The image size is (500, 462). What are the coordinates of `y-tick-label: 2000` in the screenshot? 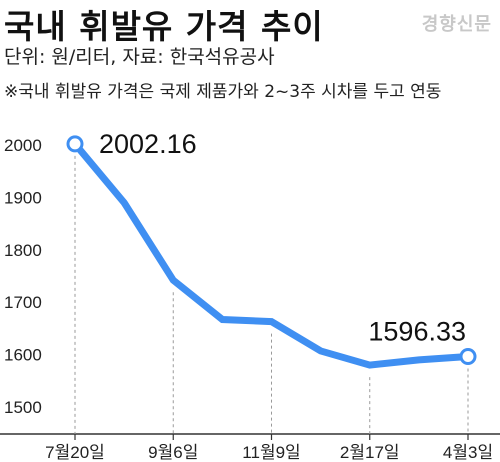 It's located at (23, 145).